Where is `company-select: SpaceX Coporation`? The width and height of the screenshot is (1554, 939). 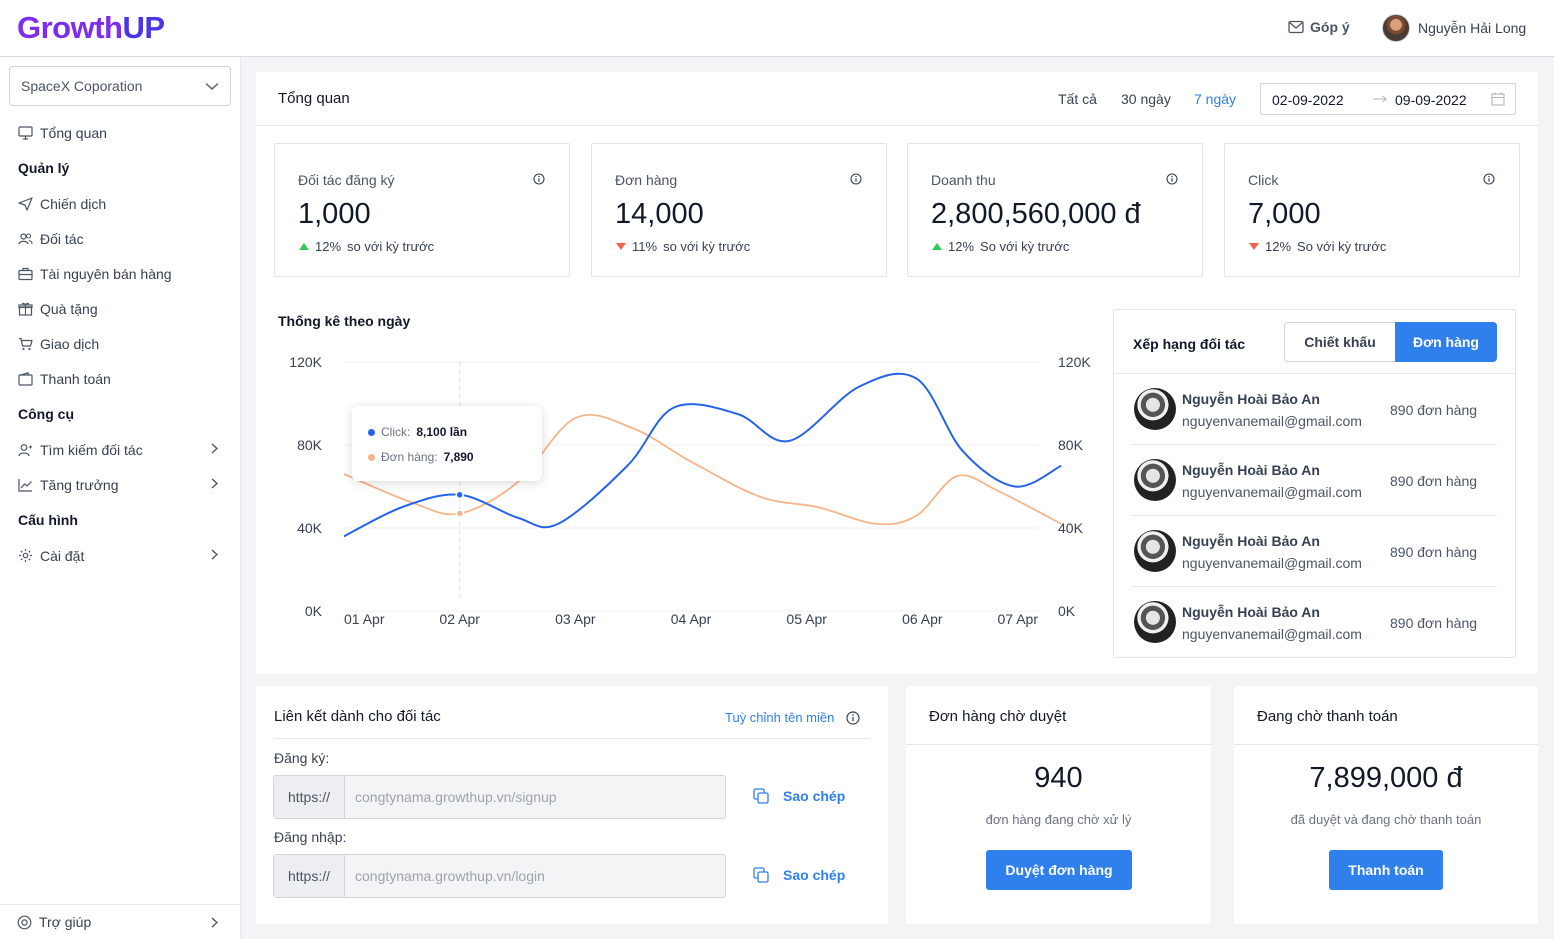
company-select: SpaceX Coporation is located at coordinates (120, 86).